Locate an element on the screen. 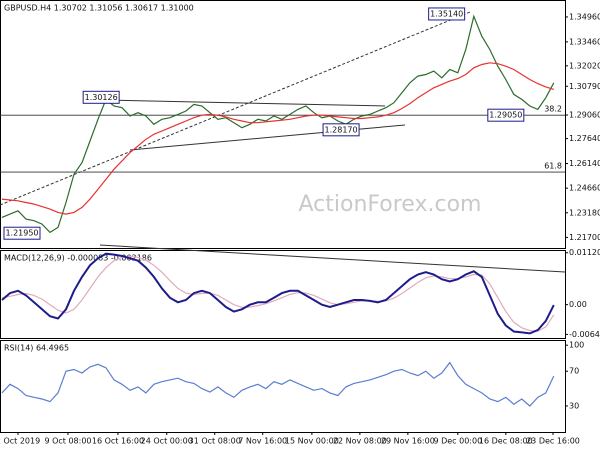  y-tick-label: 70 is located at coordinates (574, 371).